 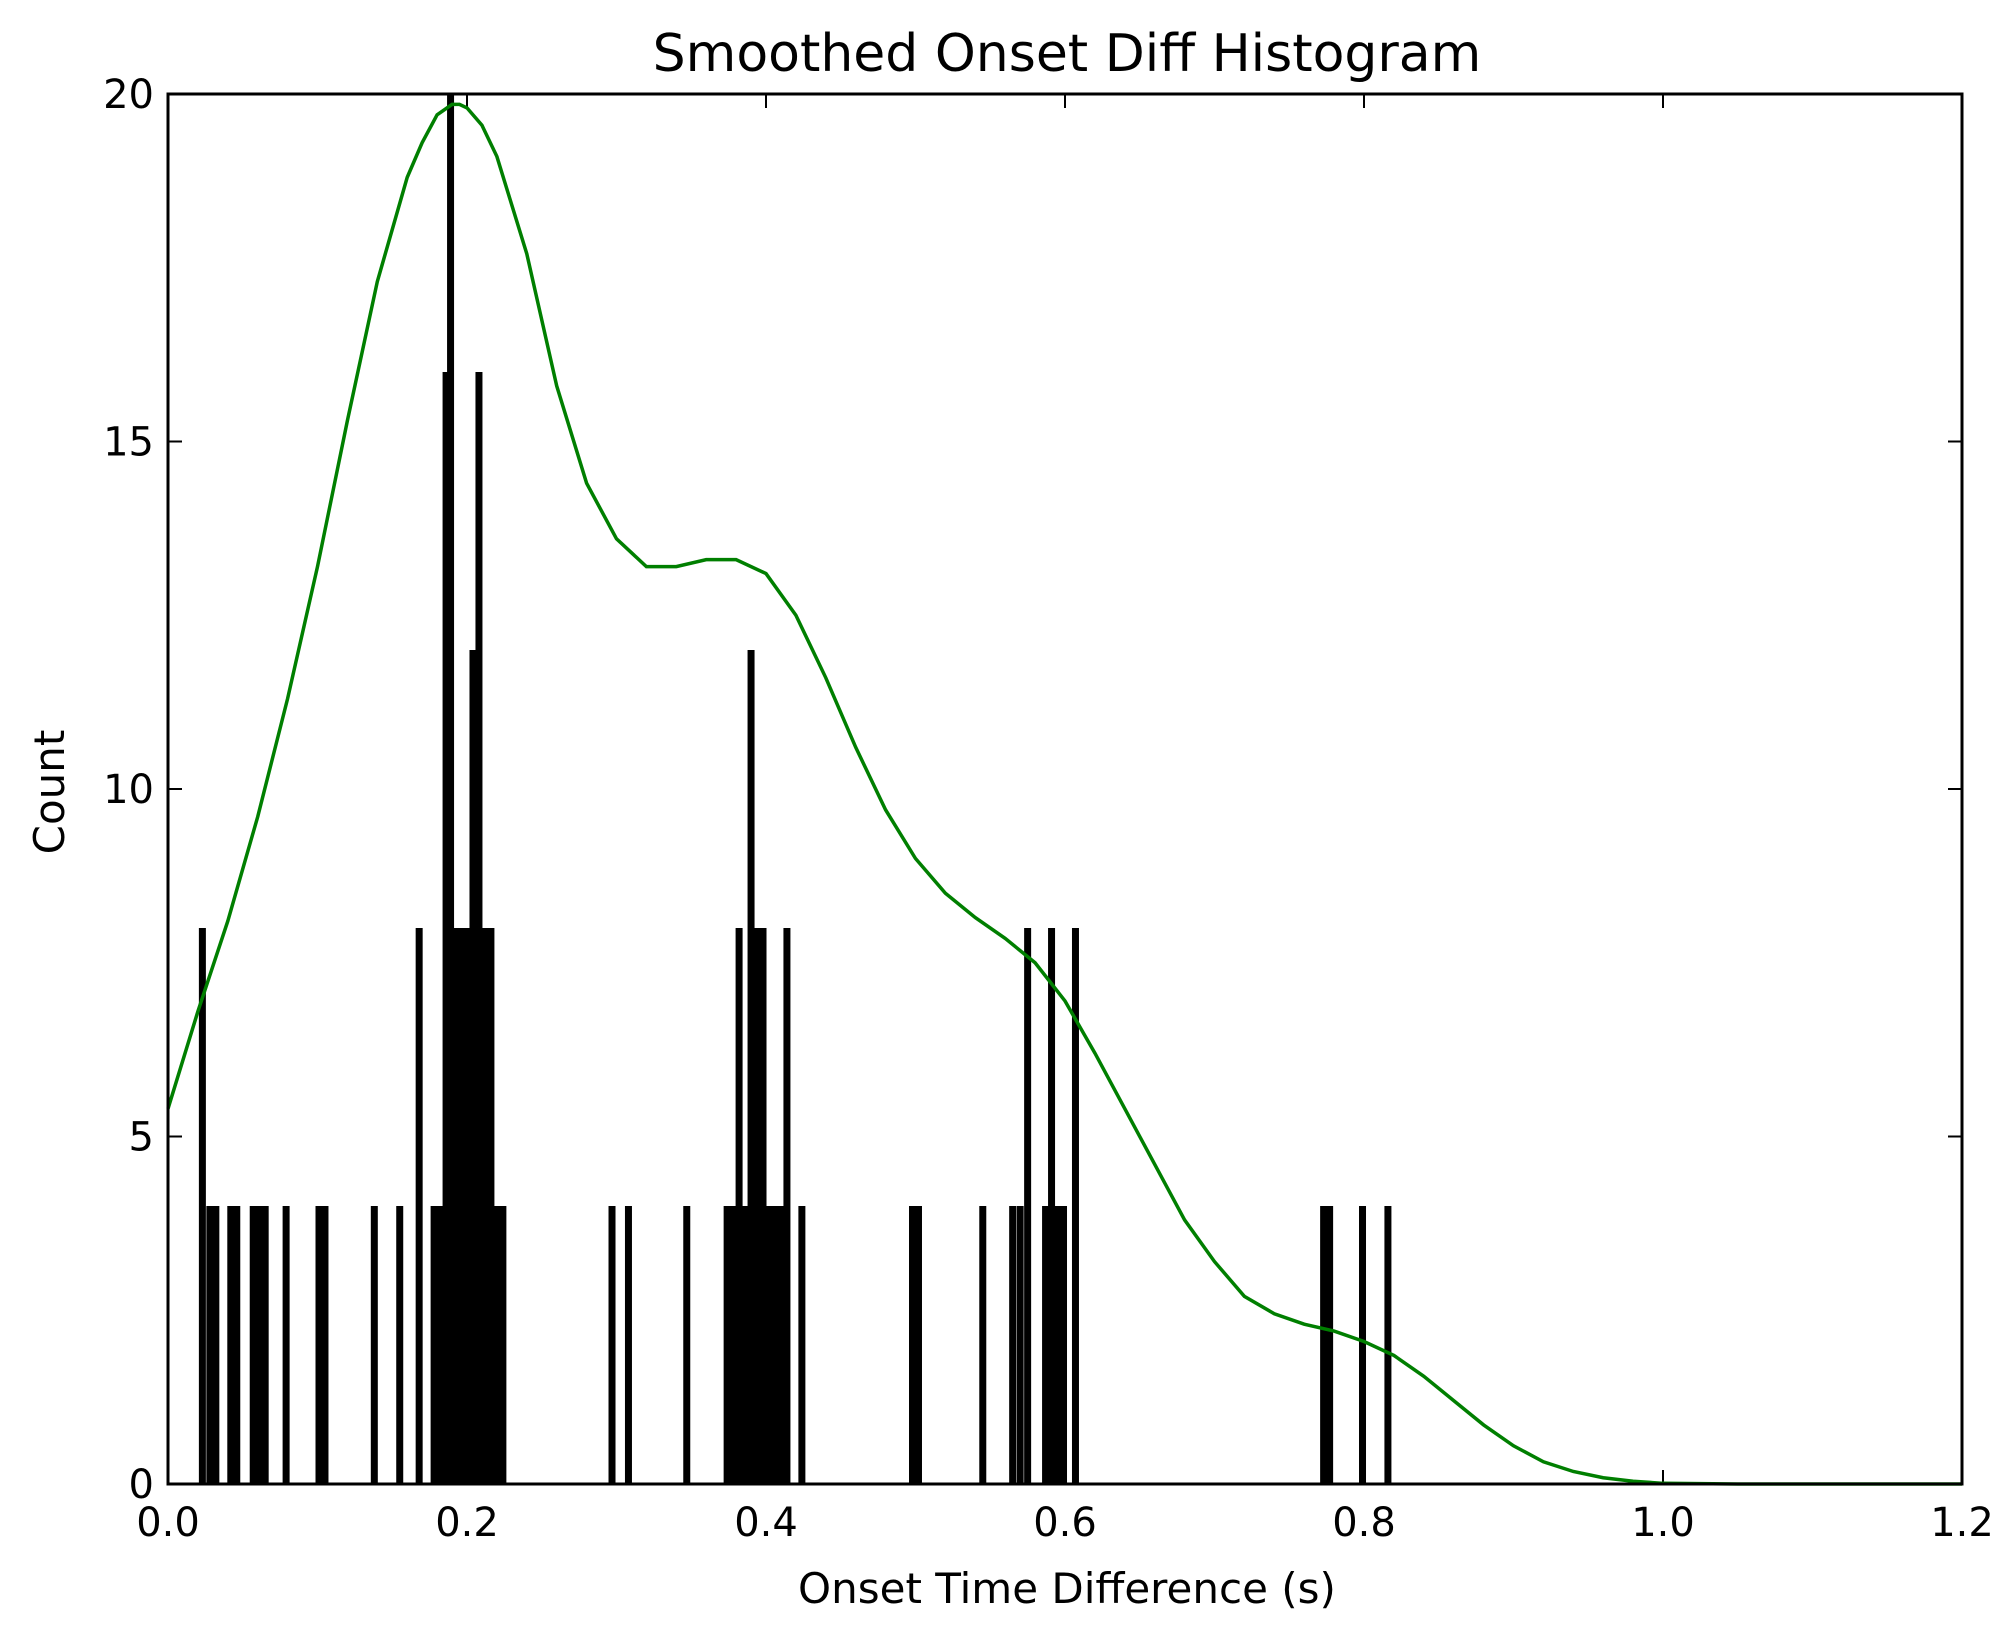 I want to click on x-tick-label: 0.0, so click(x=168, y=1523).